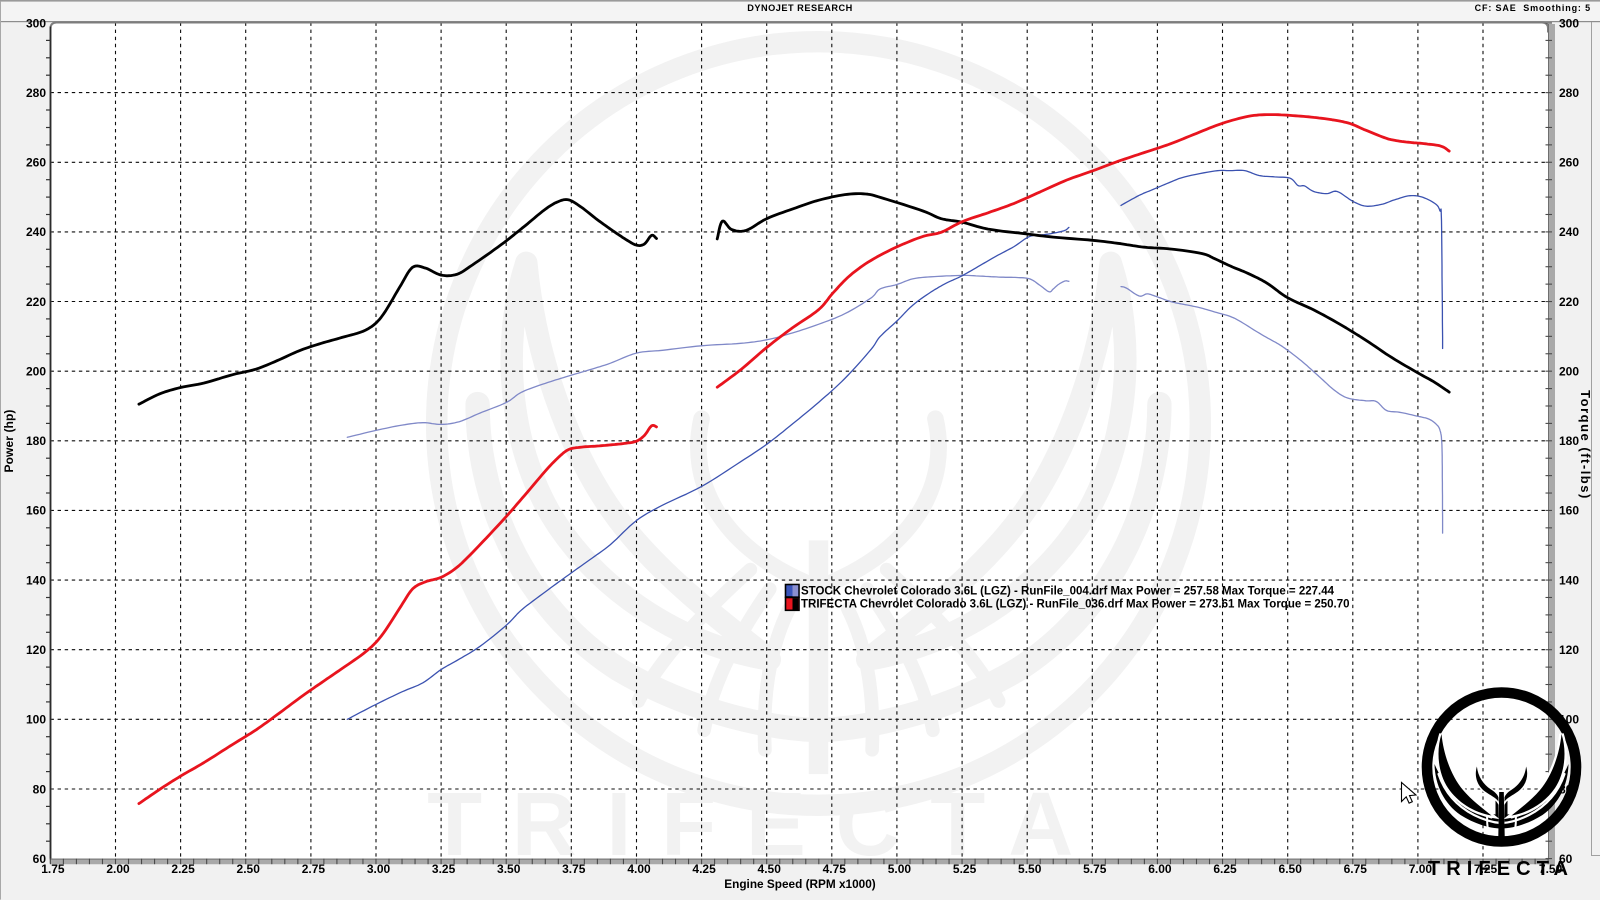 The height and width of the screenshot is (900, 1600). I want to click on svg-text: 6.25, so click(1225, 869).